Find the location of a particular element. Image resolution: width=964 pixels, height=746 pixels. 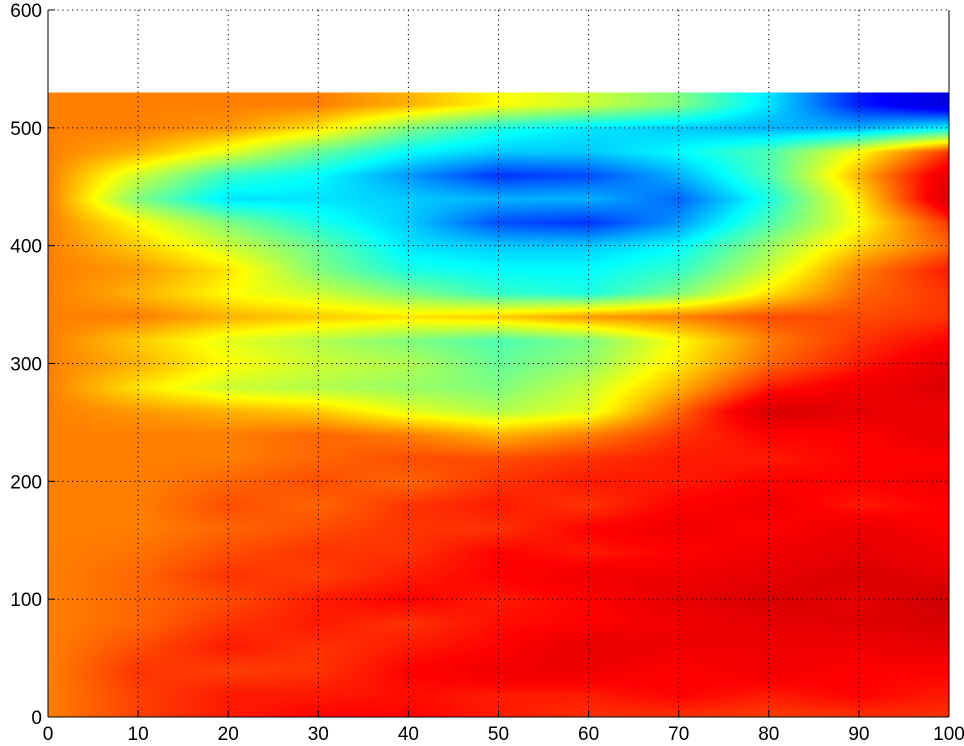

x-tick-label: 60 is located at coordinates (588, 734).